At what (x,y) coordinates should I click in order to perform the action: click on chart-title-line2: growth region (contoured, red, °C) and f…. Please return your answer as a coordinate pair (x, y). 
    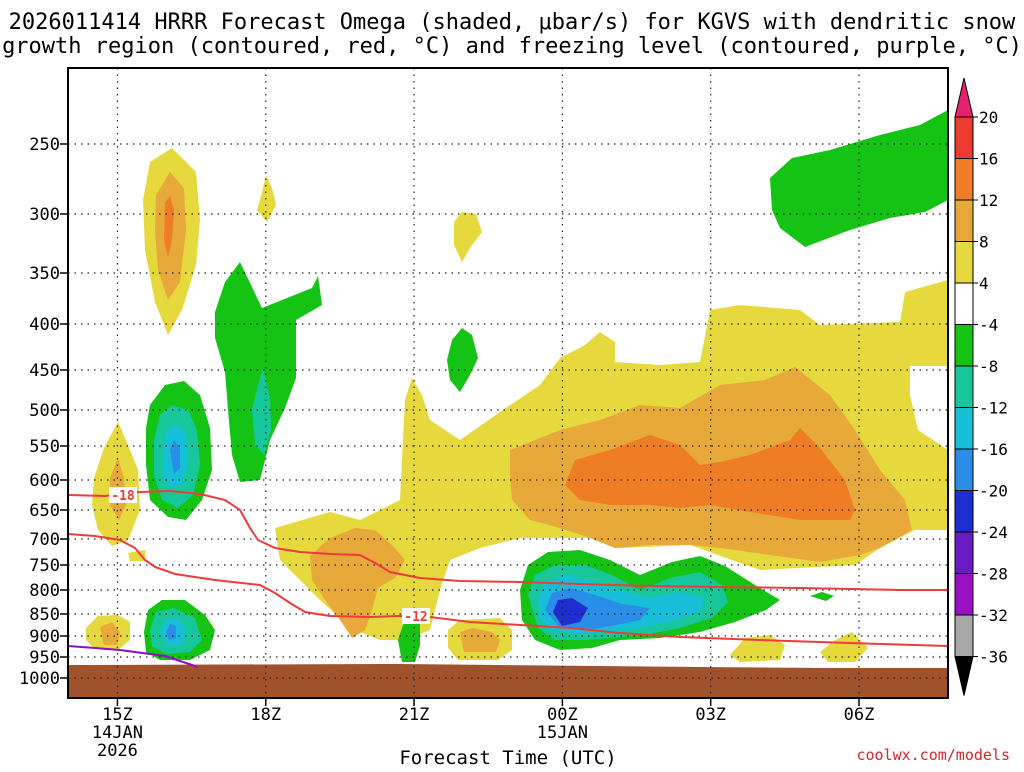
    Looking at the image, I should click on (512, 46).